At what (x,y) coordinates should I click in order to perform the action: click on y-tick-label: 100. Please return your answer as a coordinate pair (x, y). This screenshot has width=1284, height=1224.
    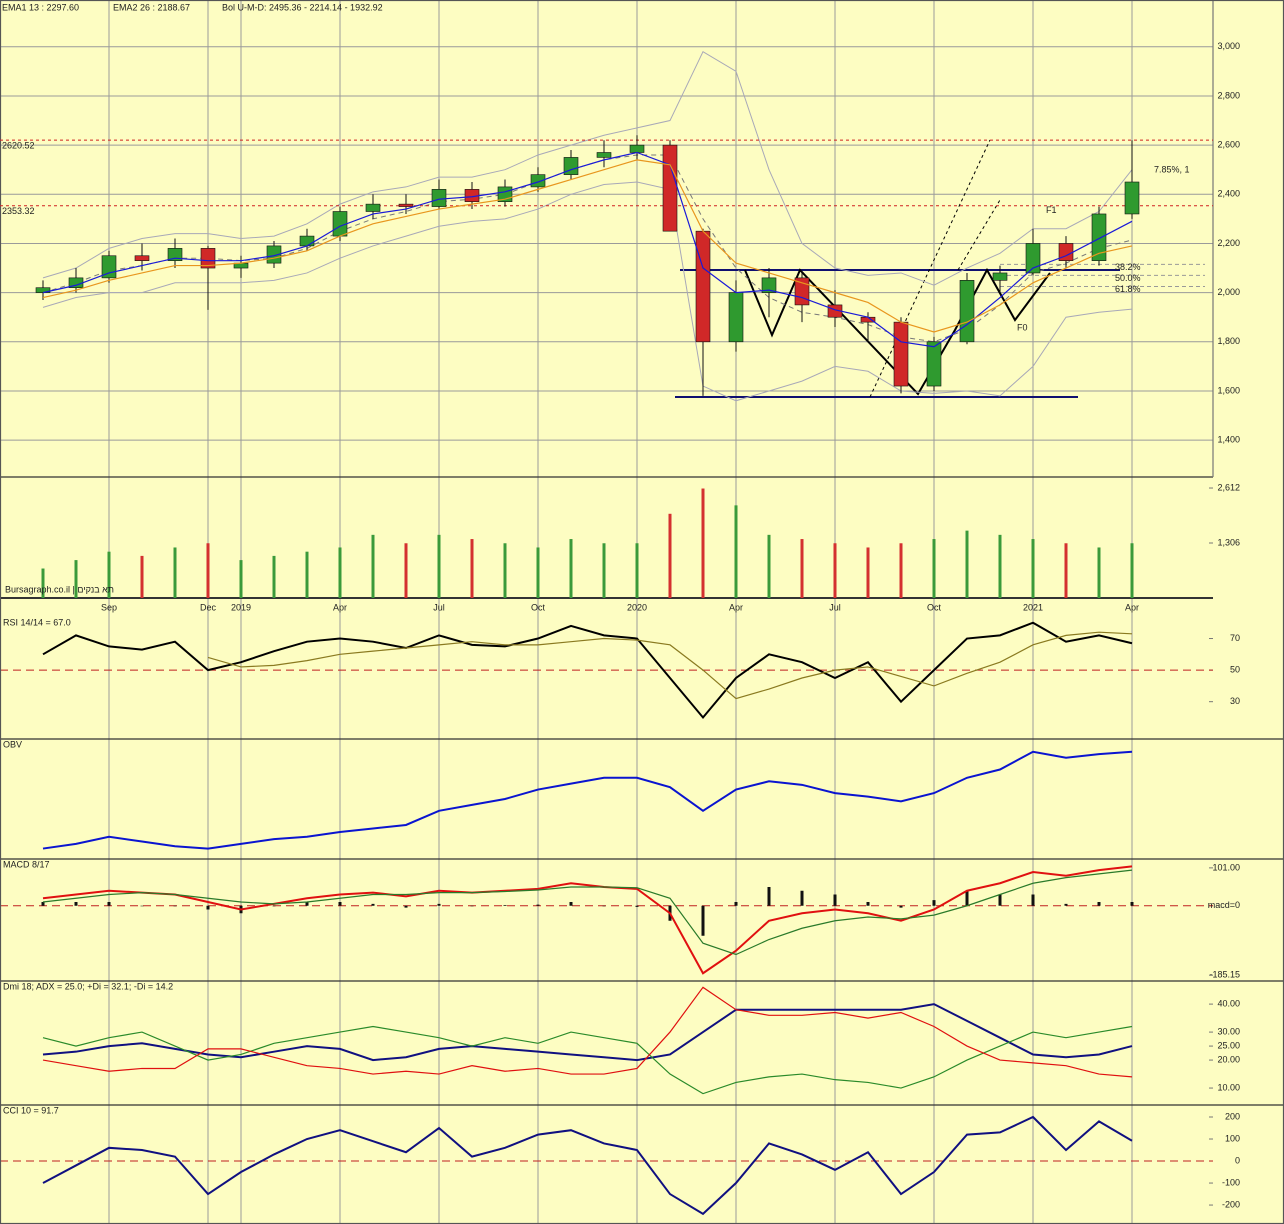
    Looking at the image, I should click on (1232, 1138).